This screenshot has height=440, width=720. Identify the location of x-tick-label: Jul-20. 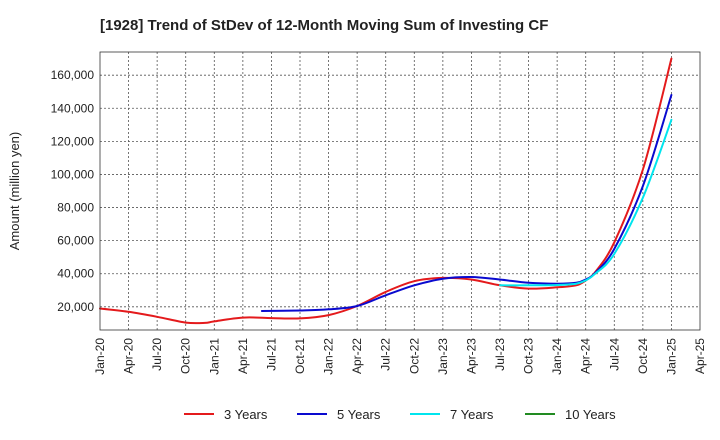
(157, 354).